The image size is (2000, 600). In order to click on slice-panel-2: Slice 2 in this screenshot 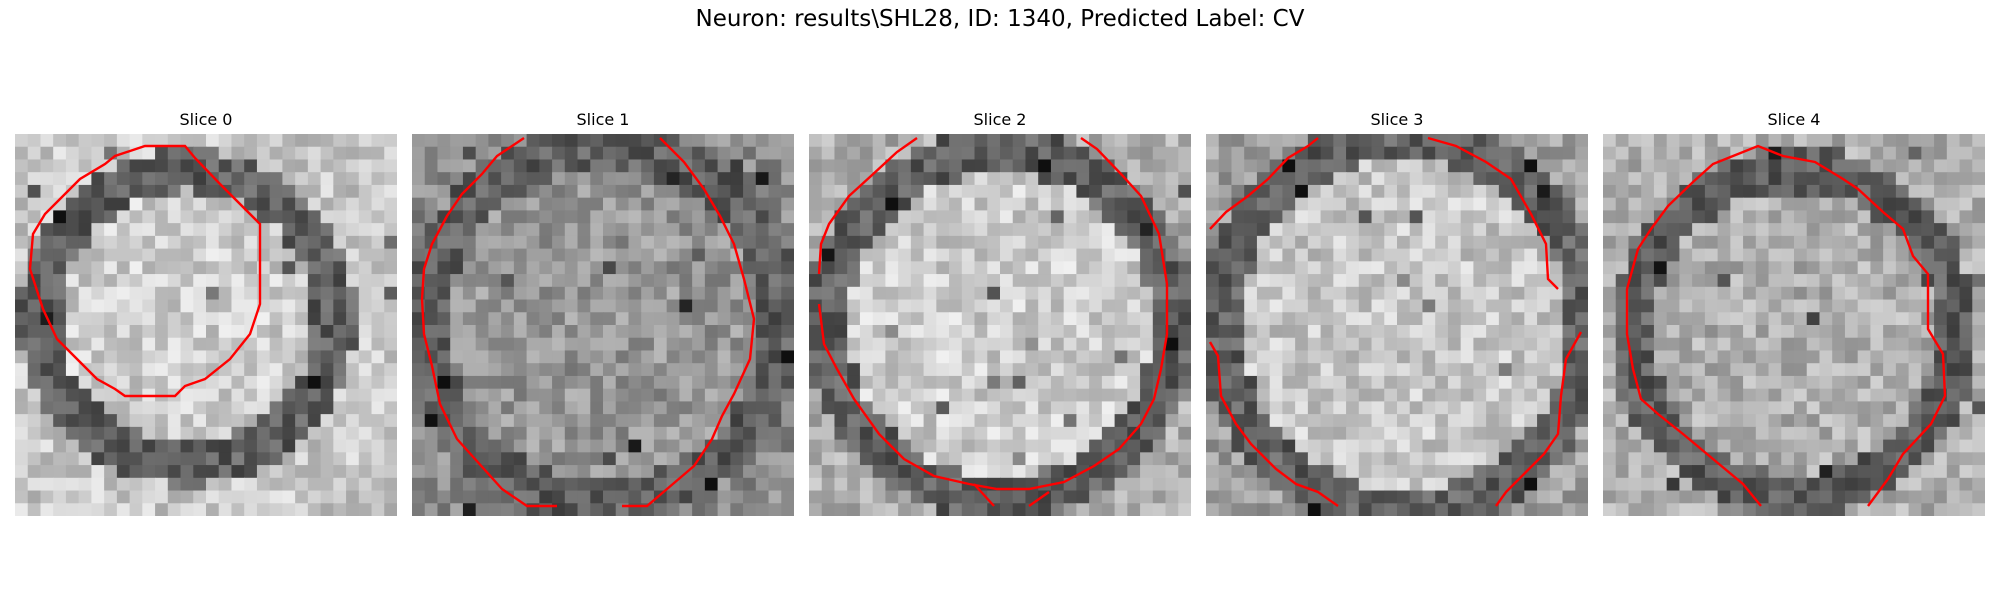, I will do `click(1000, 312)`.